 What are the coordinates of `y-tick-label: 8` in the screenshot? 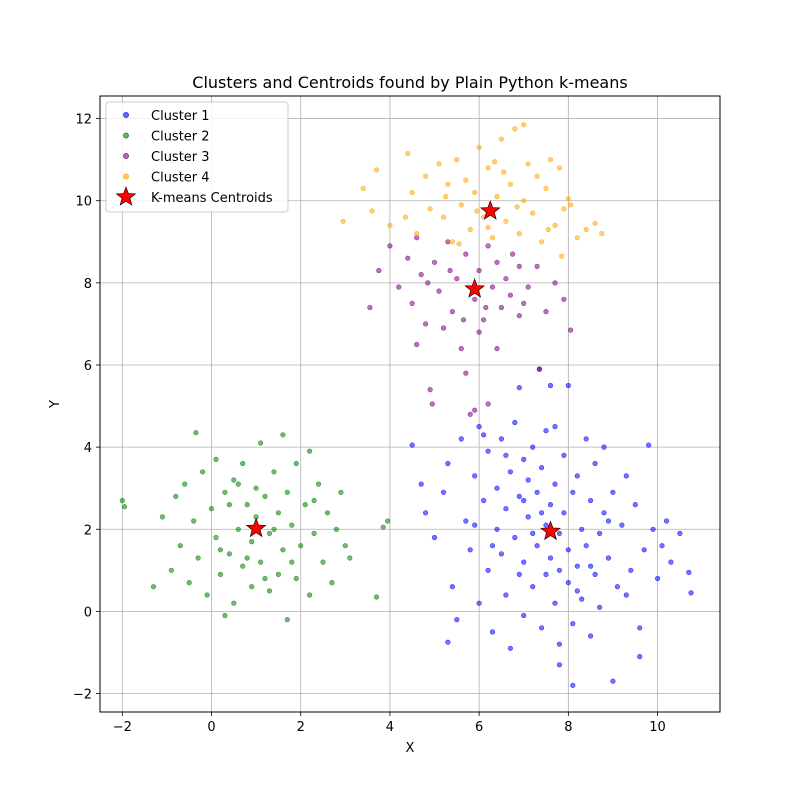 It's located at (88, 284).